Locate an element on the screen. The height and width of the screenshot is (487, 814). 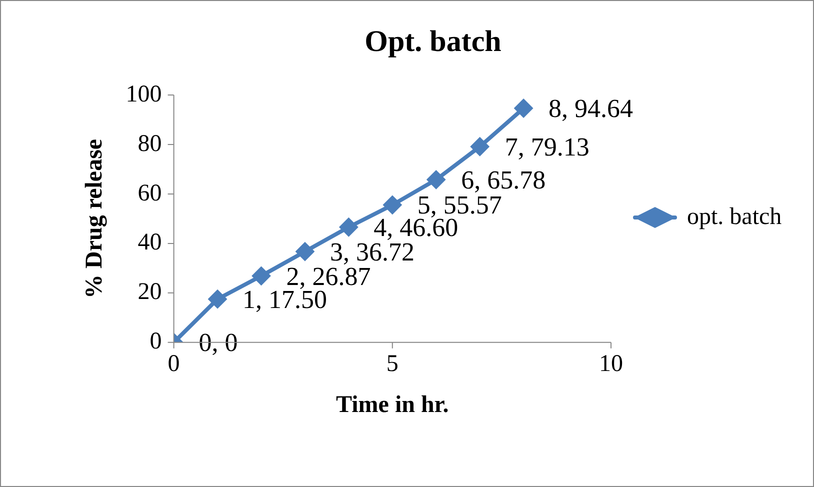
x-tick-label: 10 is located at coordinates (611, 364).